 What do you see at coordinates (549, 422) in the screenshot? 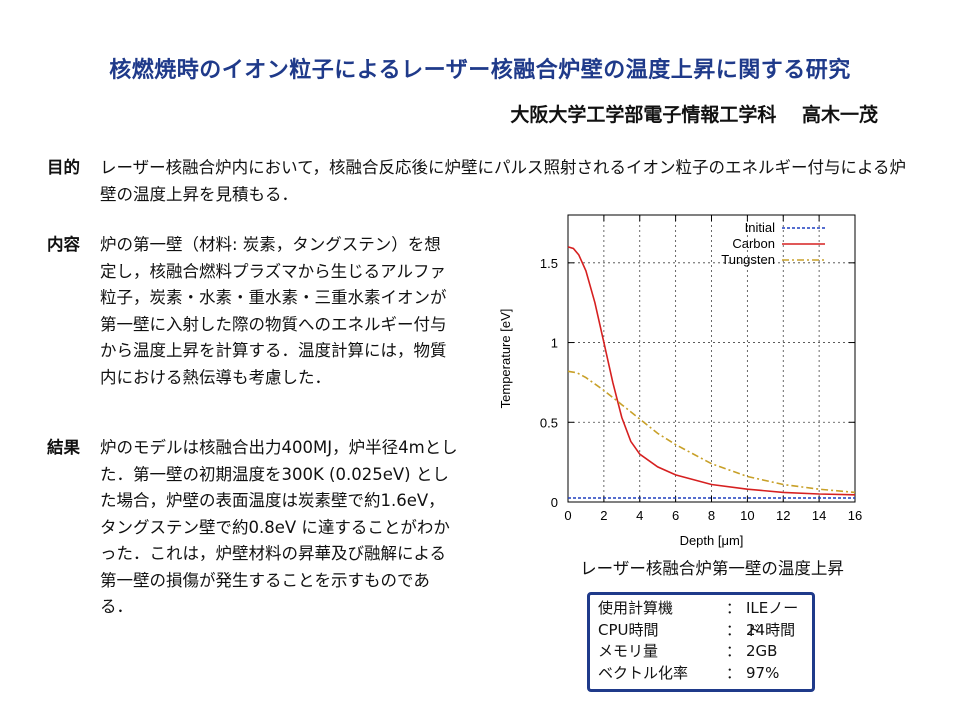
I see `y-tick-label: 0.5` at bounding box center [549, 422].